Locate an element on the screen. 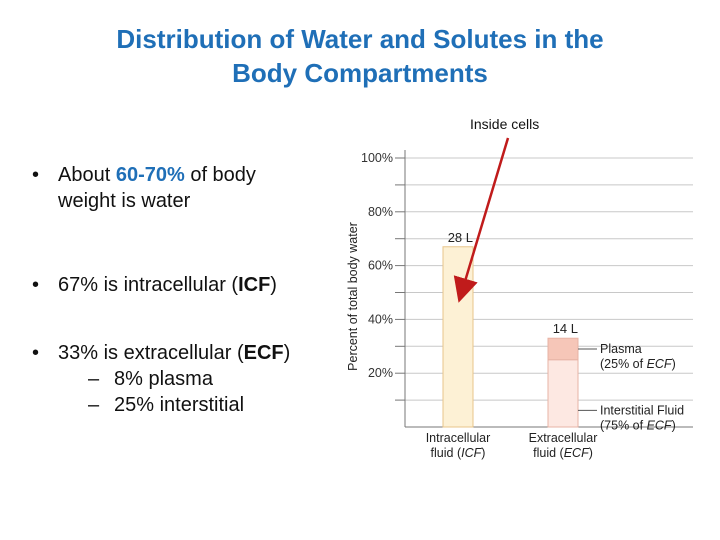 The height and width of the screenshot is (540, 720). bullet-1-prefix: About is located at coordinates (87, 175).